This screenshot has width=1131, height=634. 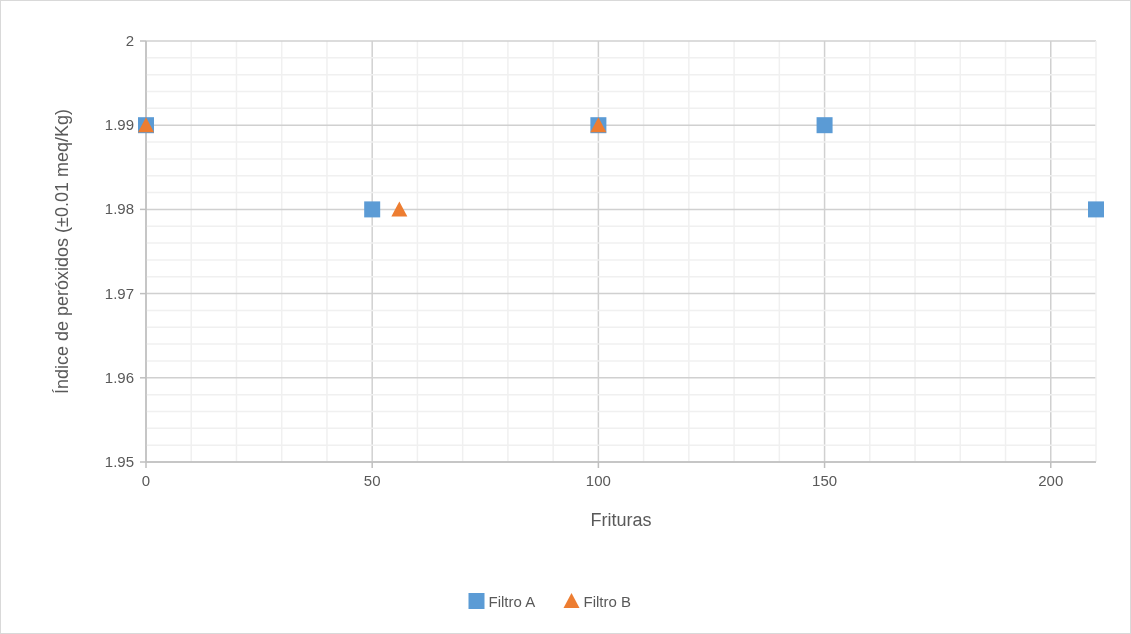 What do you see at coordinates (825, 480) in the screenshot?
I see `x-tick-label: 150` at bounding box center [825, 480].